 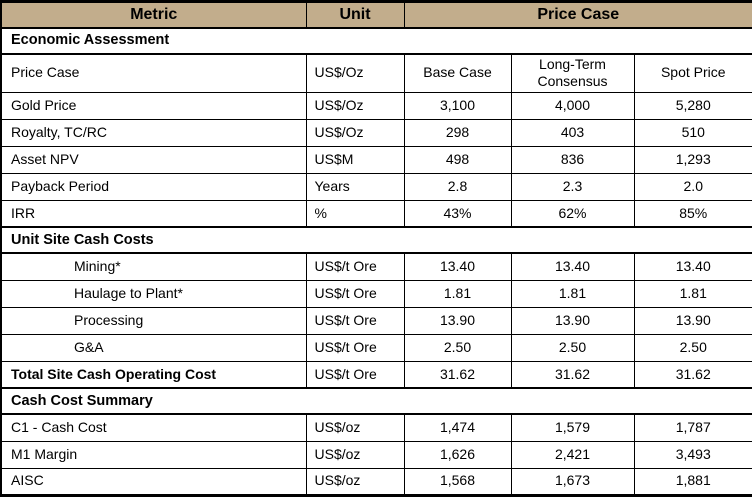 I want to click on header-price-case: Price Case, so click(x=577, y=15).